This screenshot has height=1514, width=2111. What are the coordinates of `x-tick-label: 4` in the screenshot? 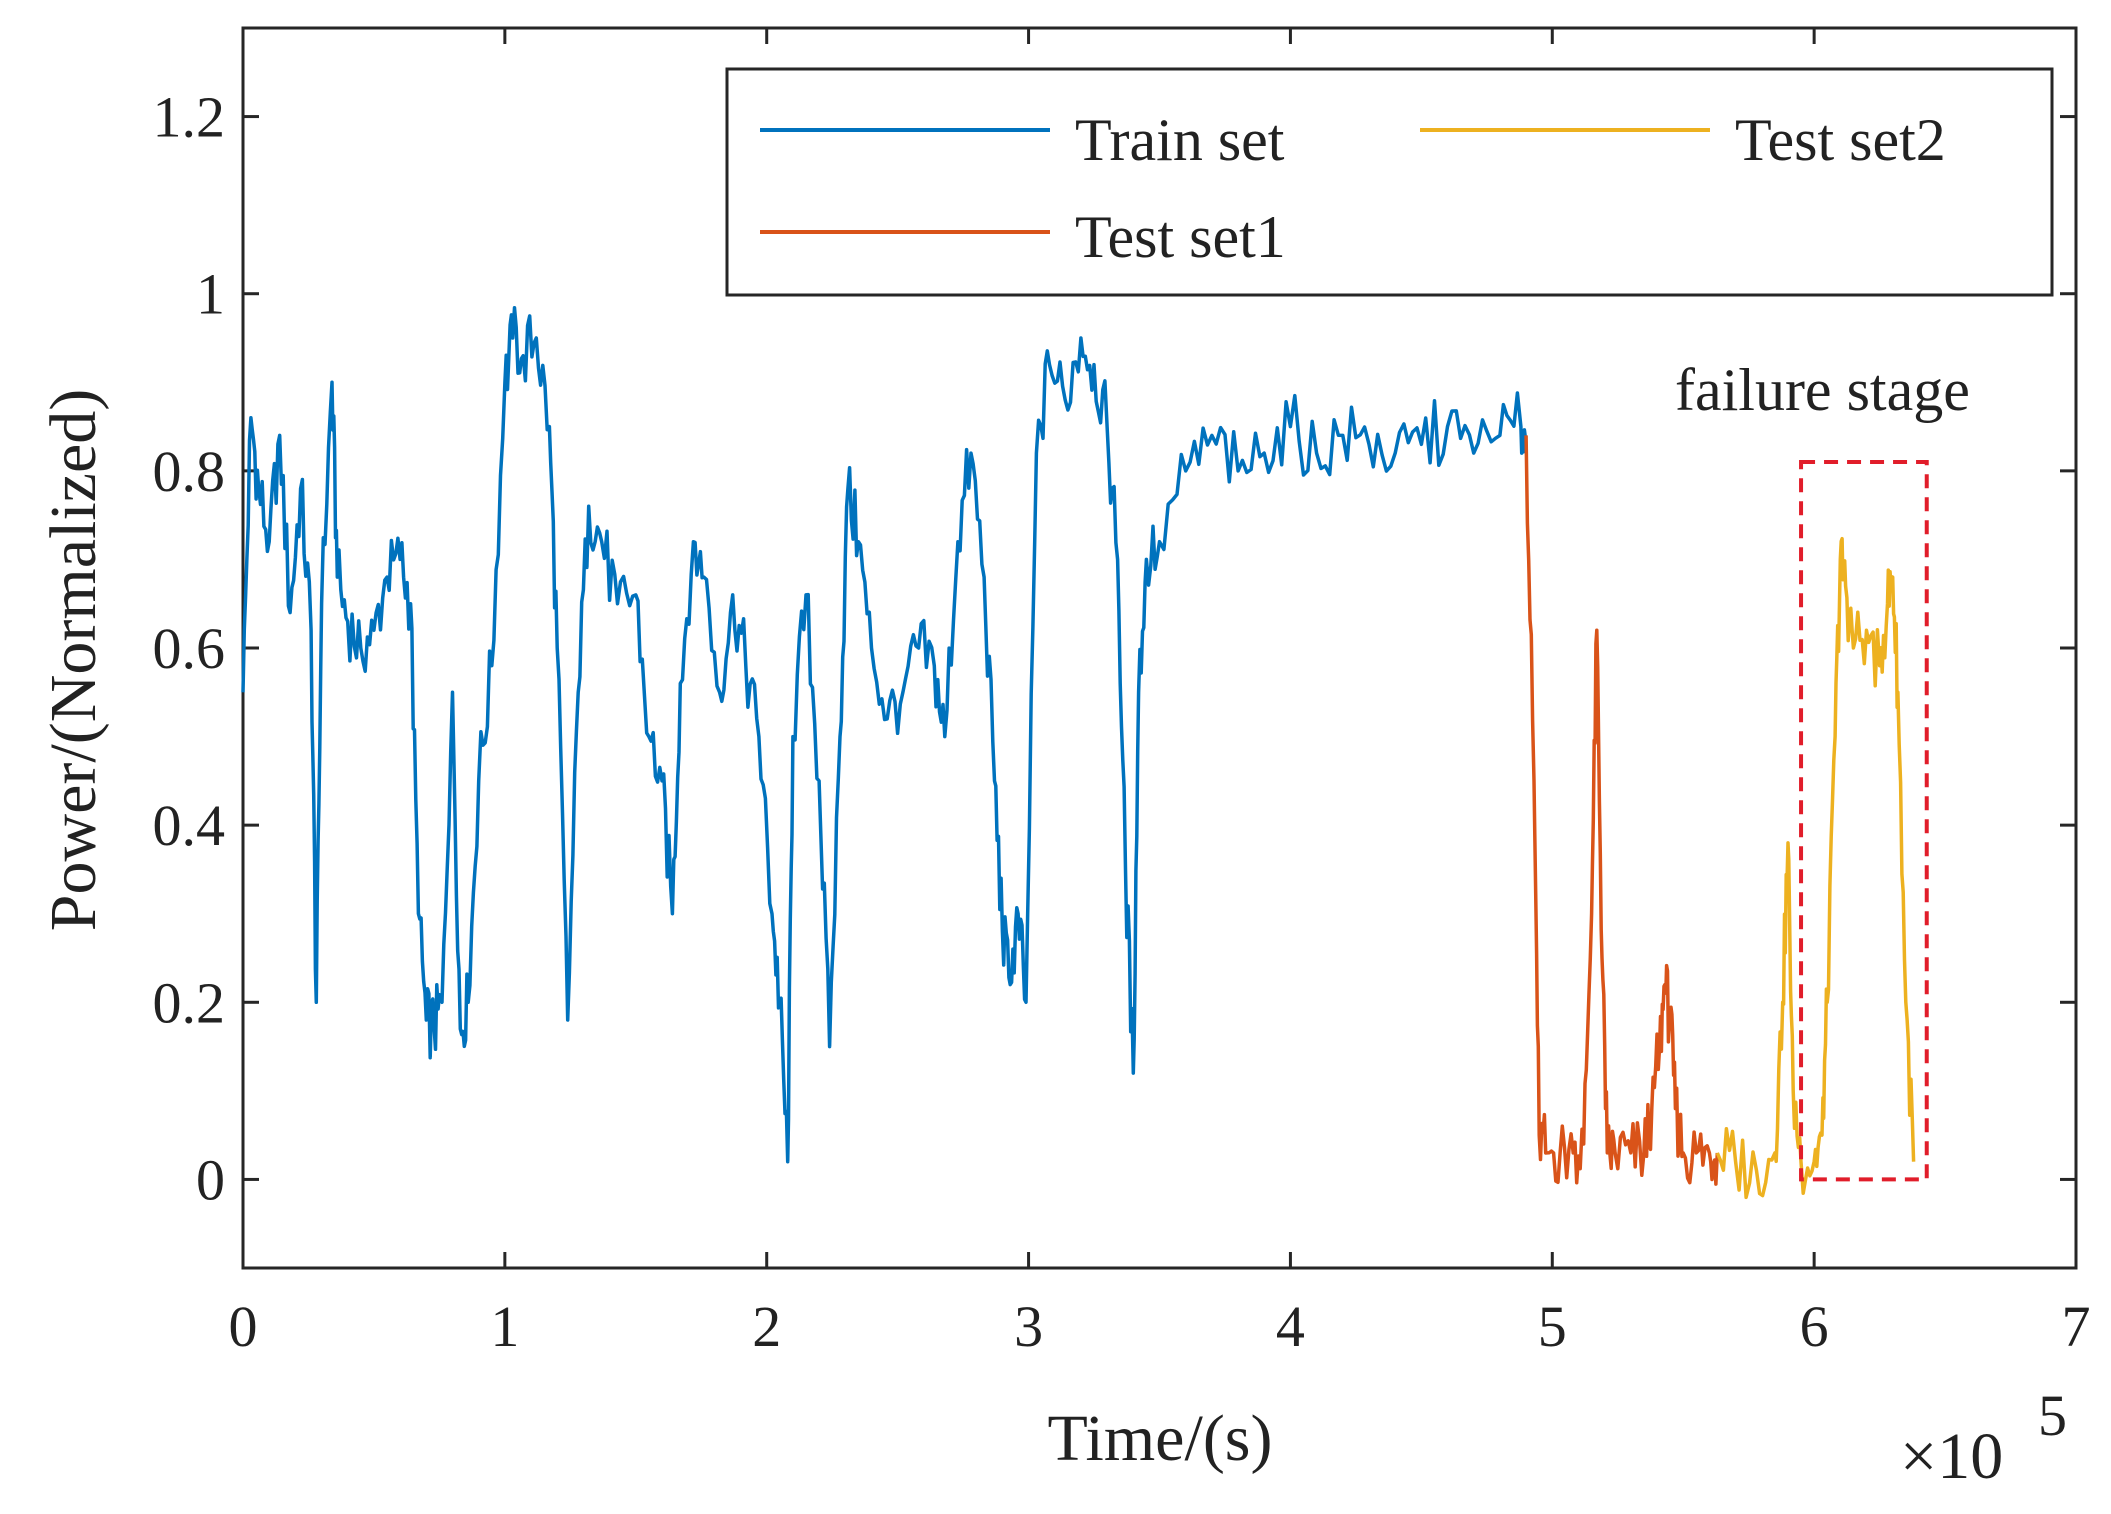 It's located at (1290, 1326).